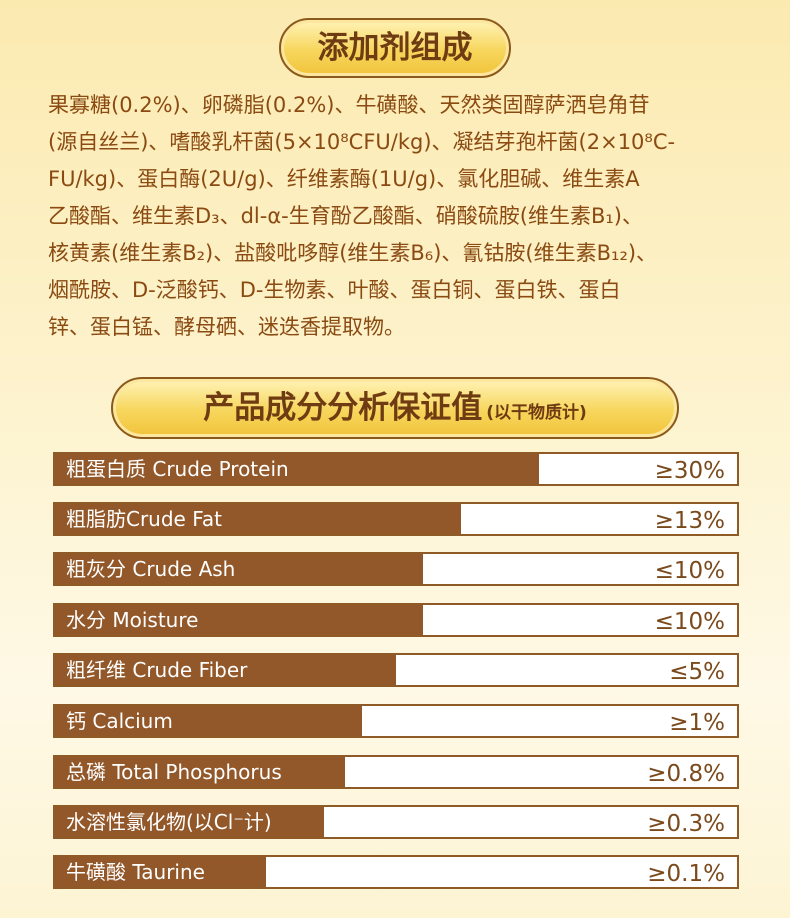 The height and width of the screenshot is (918, 790). What do you see at coordinates (362, 142) in the screenshot?
I see `additives-line: (源自丝兰)、嗜酸乳杆菌(5×10⁸CFU/kg)、凝结芽孢杆菌(2×10⁸C-` at bounding box center [362, 142].